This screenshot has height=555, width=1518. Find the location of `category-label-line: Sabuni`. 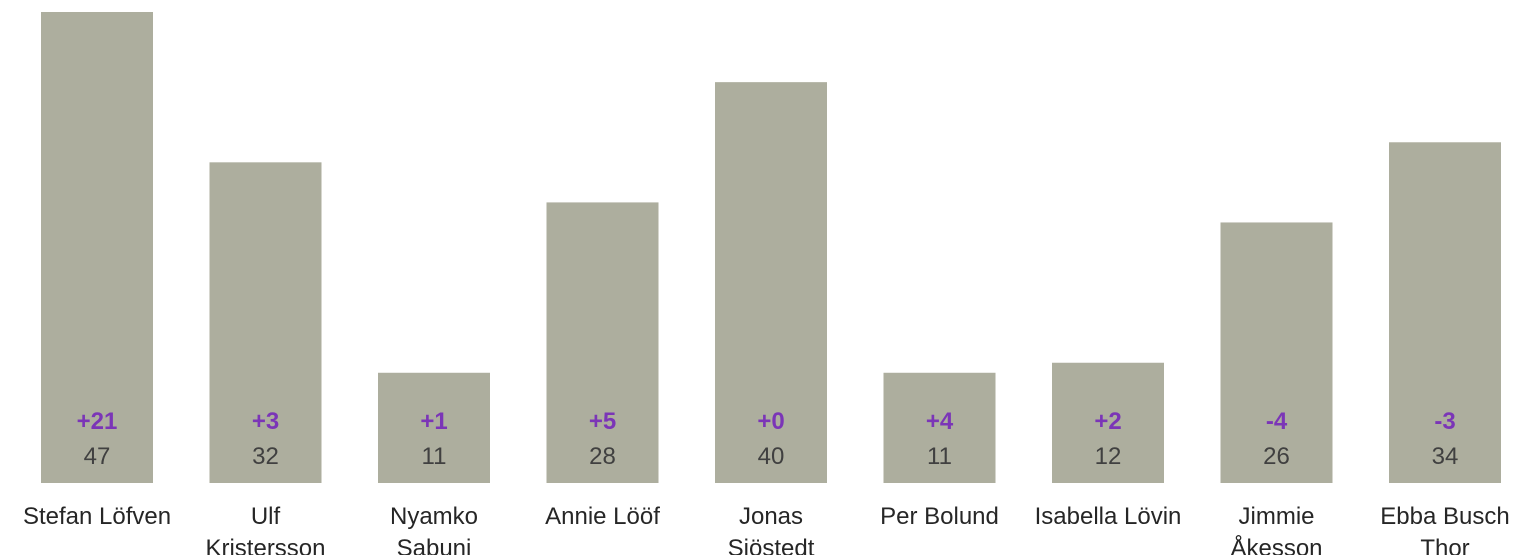

category-label-line: Sabuni is located at coordinates (434, 545).